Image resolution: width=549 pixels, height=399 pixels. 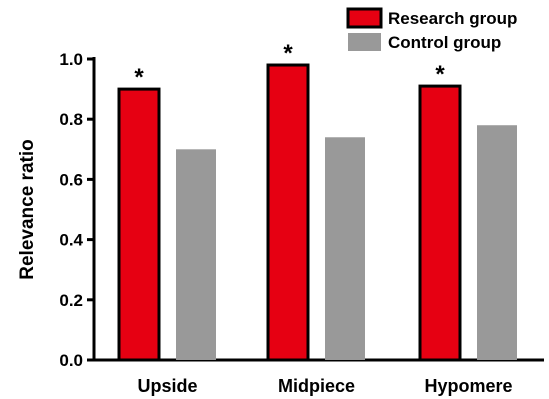 I want to click on y-tick-label: 0.0, so click(x=71, y=360).